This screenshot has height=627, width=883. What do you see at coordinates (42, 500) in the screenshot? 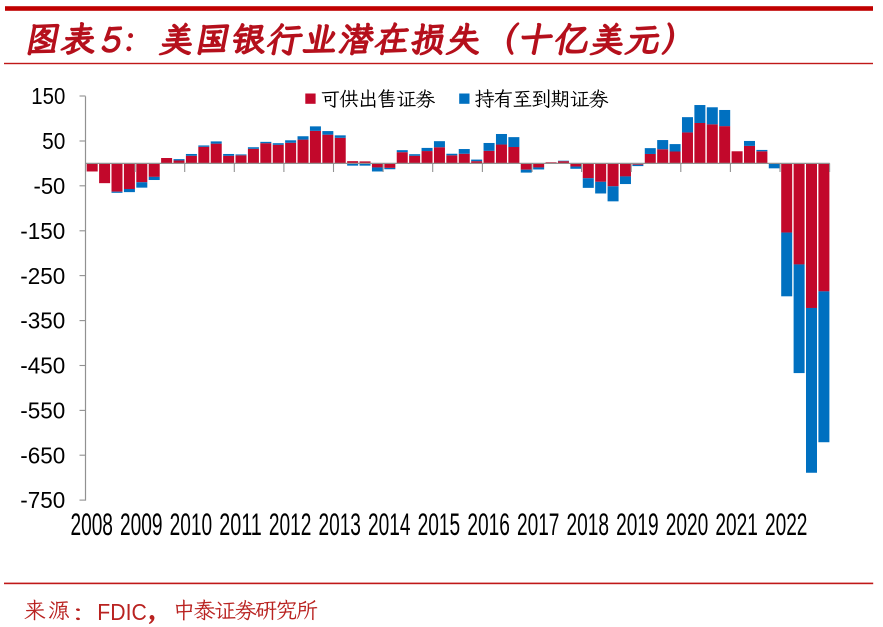
I see `svg-text: -750` at bounding box center [42, 500].